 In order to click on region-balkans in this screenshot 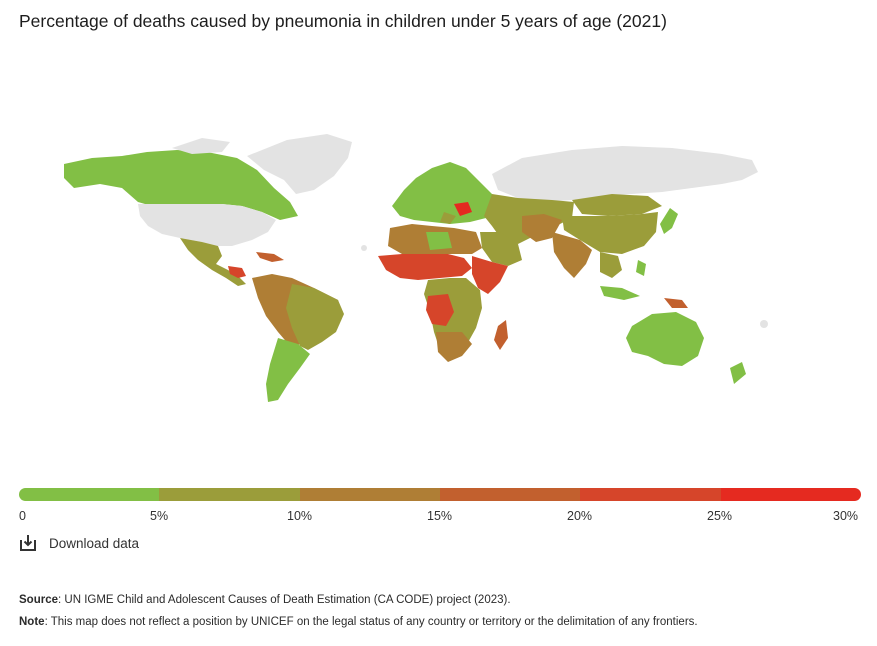, I will do `click(448, 218)`.